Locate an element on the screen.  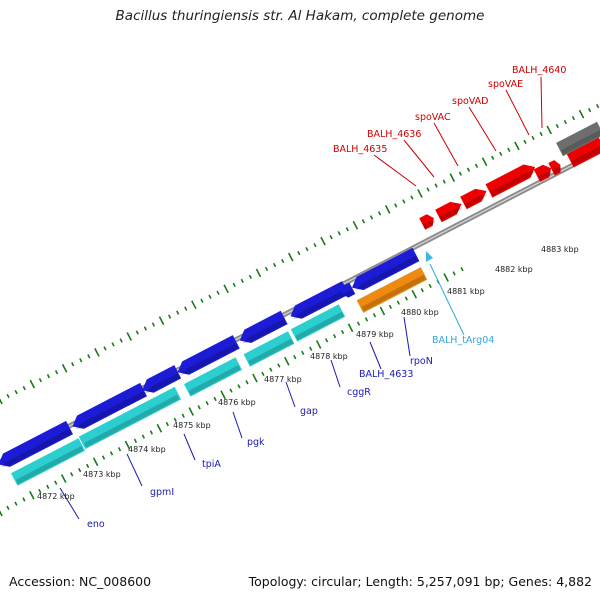
label-cggR-leader is located at coordinates (335, 373).